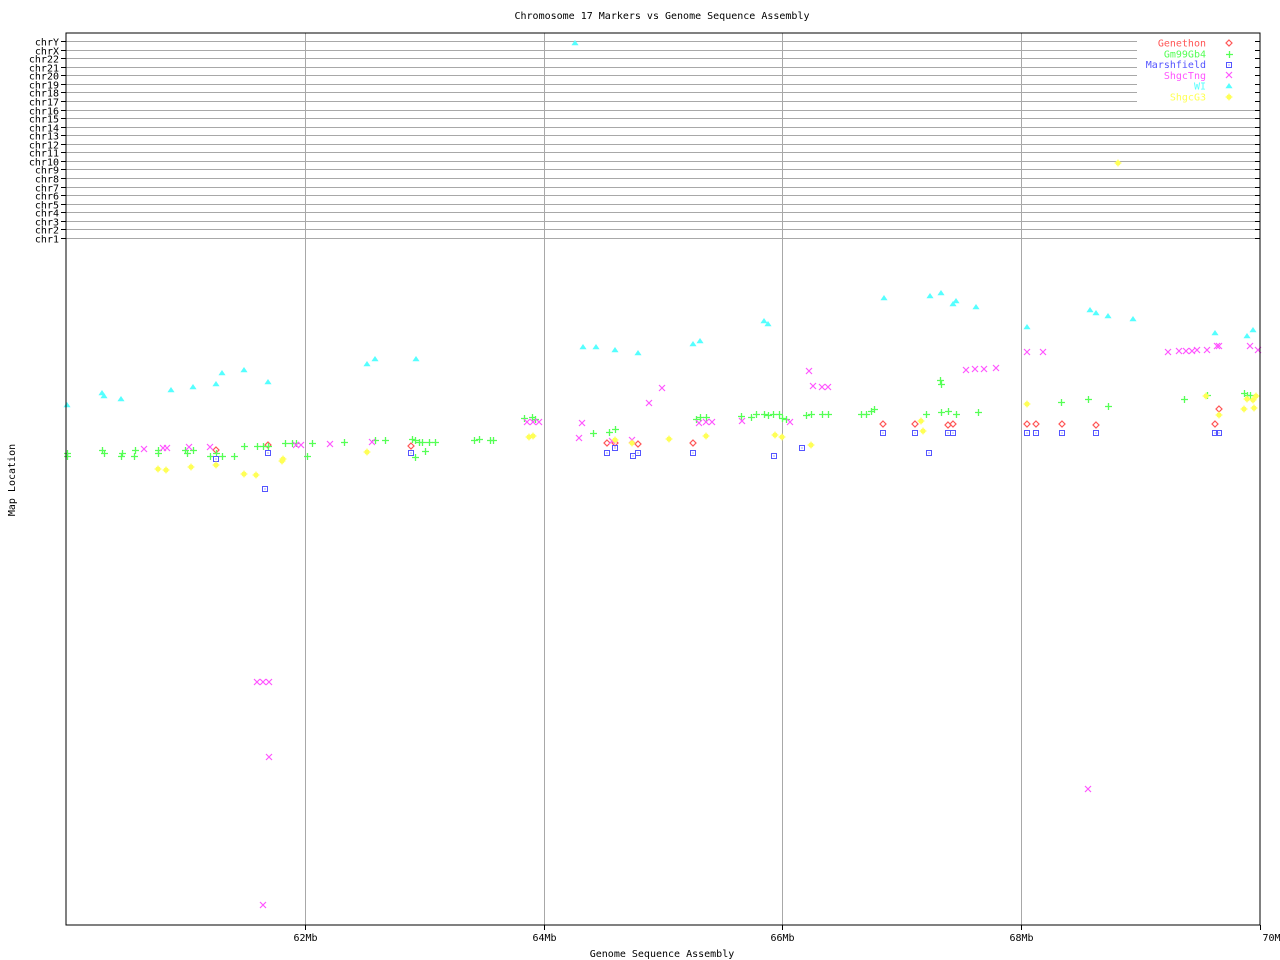  What do you see at coordinates (44, 60) in the screenshot?
I see `chromosome-label: chr22` at bounding box center [44, 60].